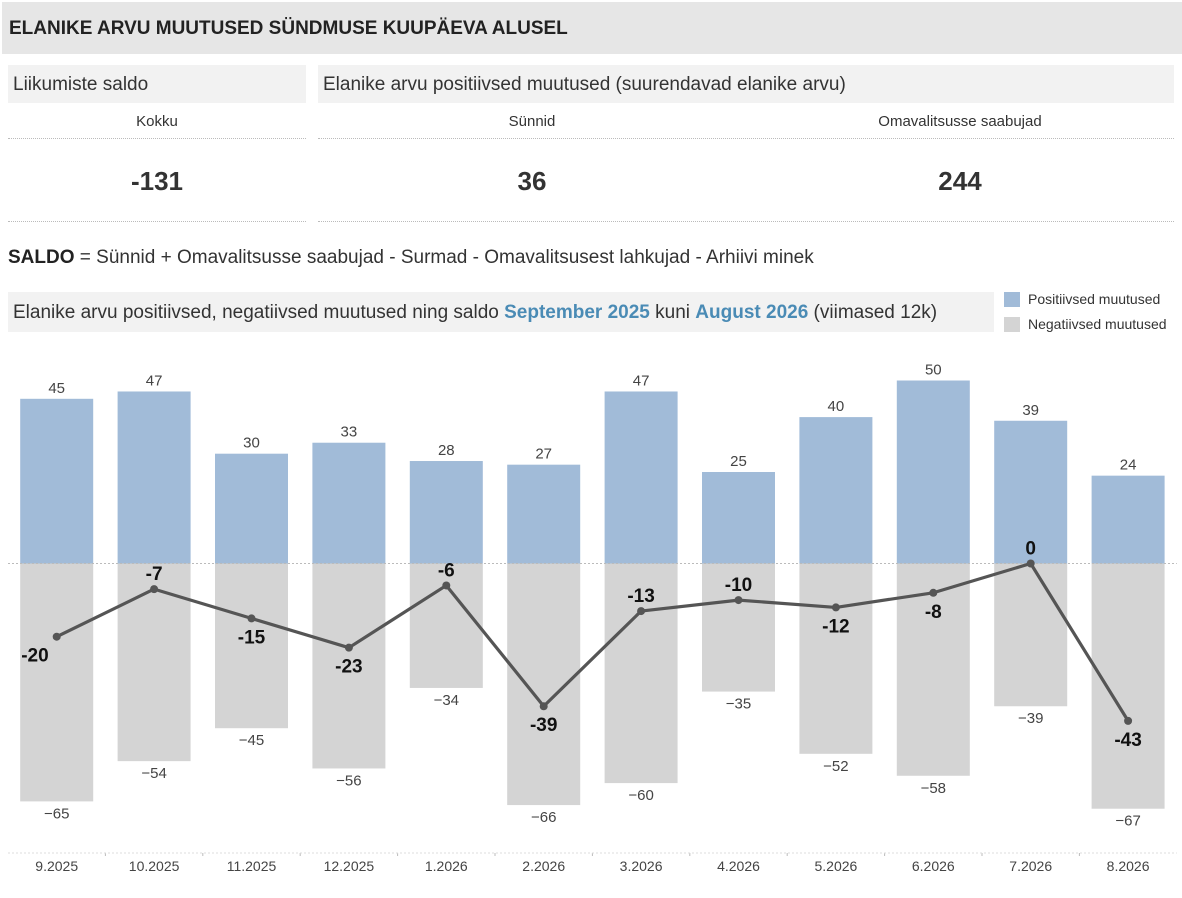 This screenshot has height=898, width=1182. Describe the element at coordinates (1012, 324) in the screenshot. I see `legend-swatch-negative` at that location.